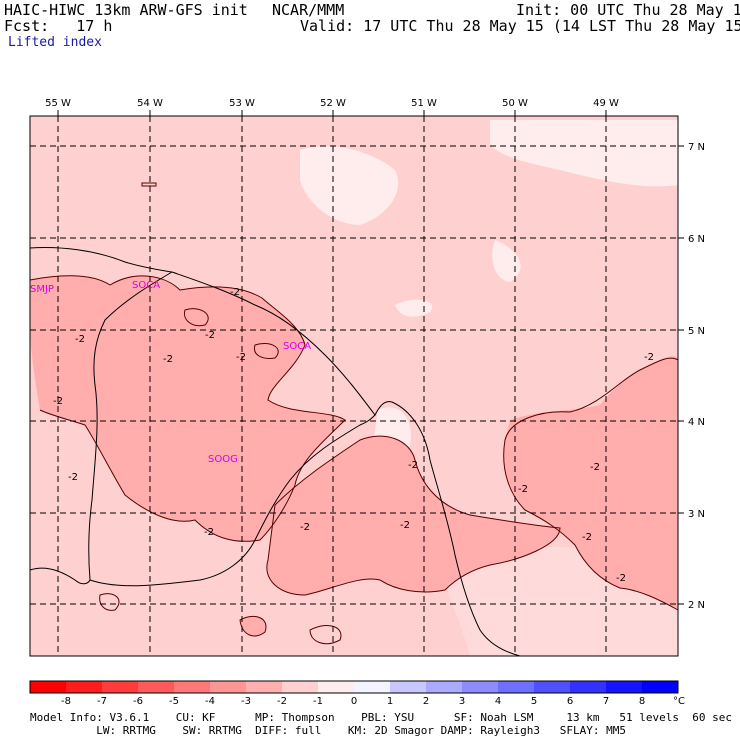 Image resolution: width=740 pixels, height=740 pixels. I want to click on colorbar-border, so click(354, 687).